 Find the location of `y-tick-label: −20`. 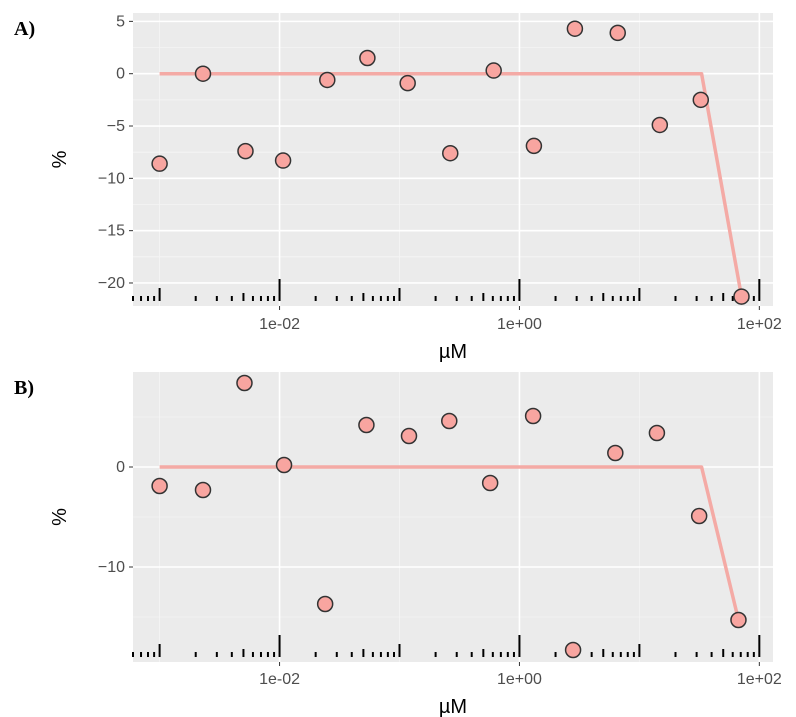

y-tick-label: −20 is located at coordinates (111, 283).